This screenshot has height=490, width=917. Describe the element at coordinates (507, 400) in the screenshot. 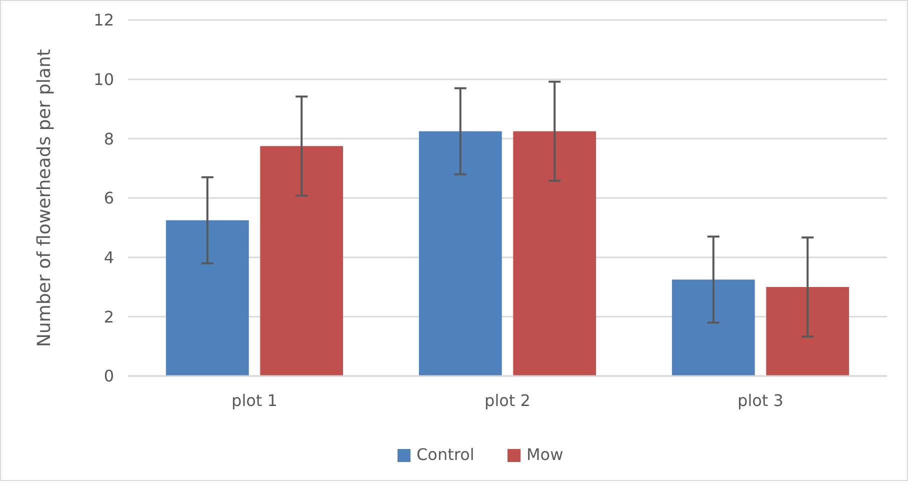

I see `x-tick-label: plot 2` at that location.